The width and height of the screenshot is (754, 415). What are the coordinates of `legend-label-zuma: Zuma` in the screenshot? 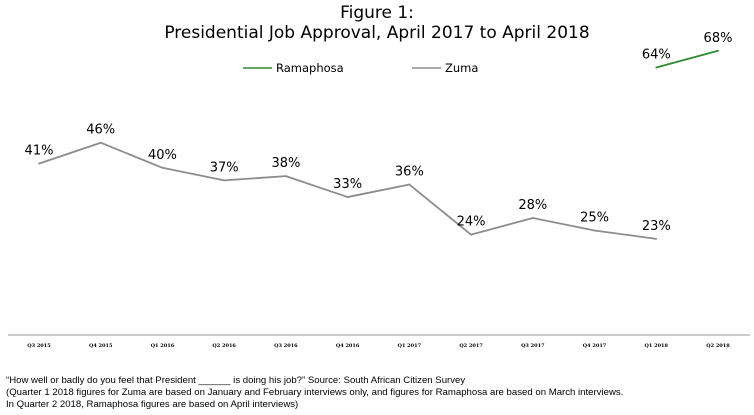 It's located at (461, 68).